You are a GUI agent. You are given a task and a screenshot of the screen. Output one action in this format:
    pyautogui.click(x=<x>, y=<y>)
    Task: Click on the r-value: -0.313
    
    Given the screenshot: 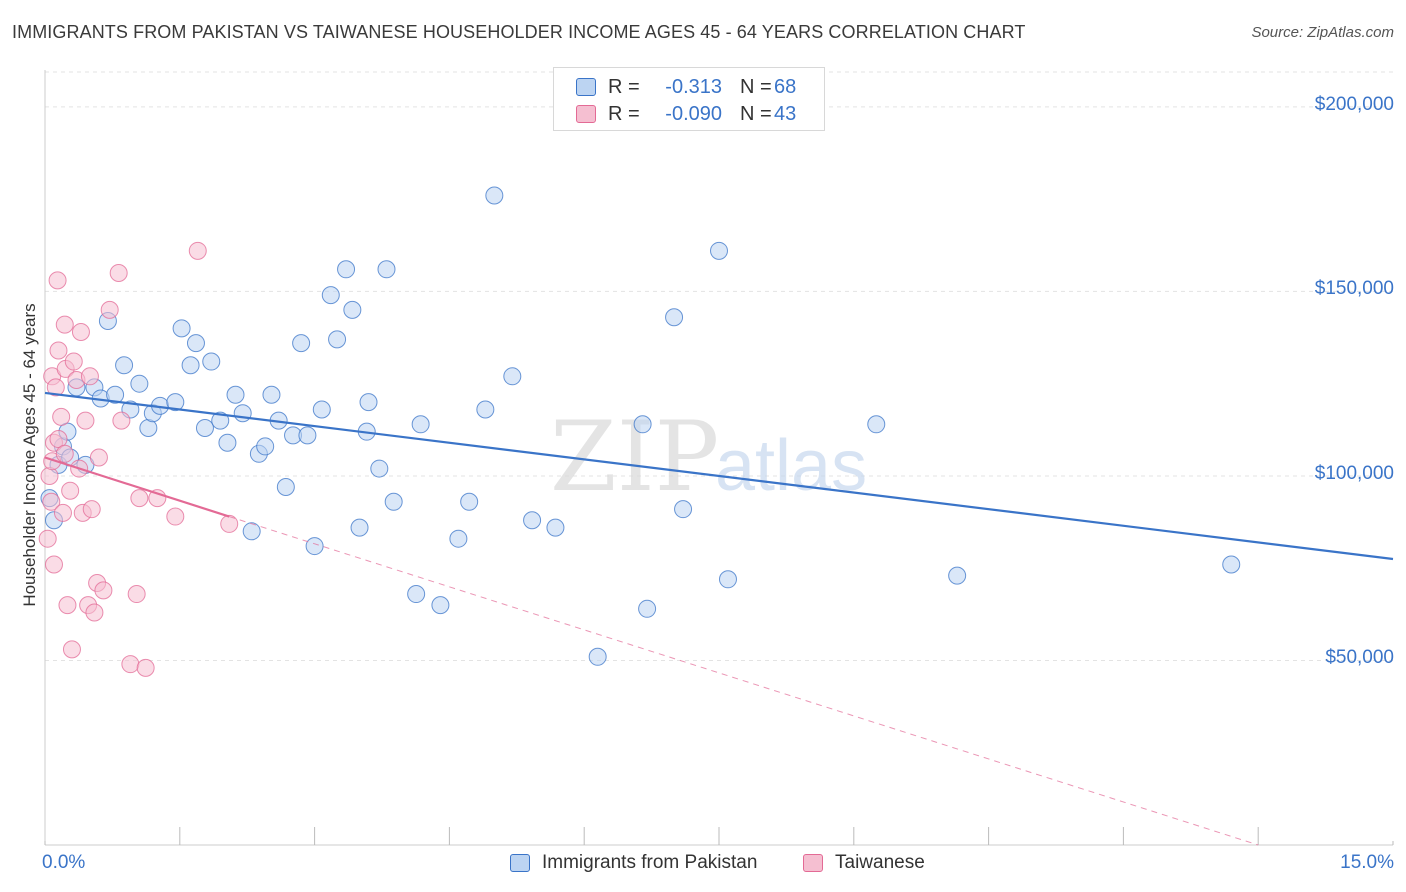 What is the action you would take?
    pyautogui.click(x=693, y=86)
    